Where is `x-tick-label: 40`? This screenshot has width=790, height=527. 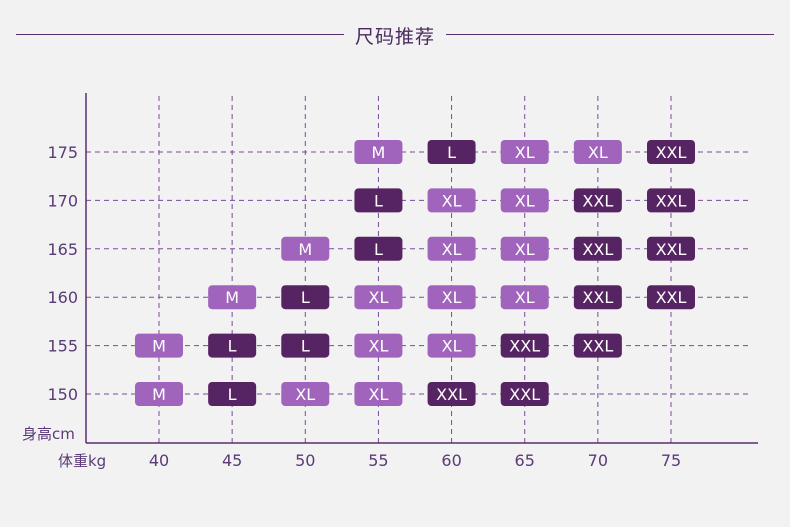
x-tick-label: 40 is located at coordinates (159, 460).